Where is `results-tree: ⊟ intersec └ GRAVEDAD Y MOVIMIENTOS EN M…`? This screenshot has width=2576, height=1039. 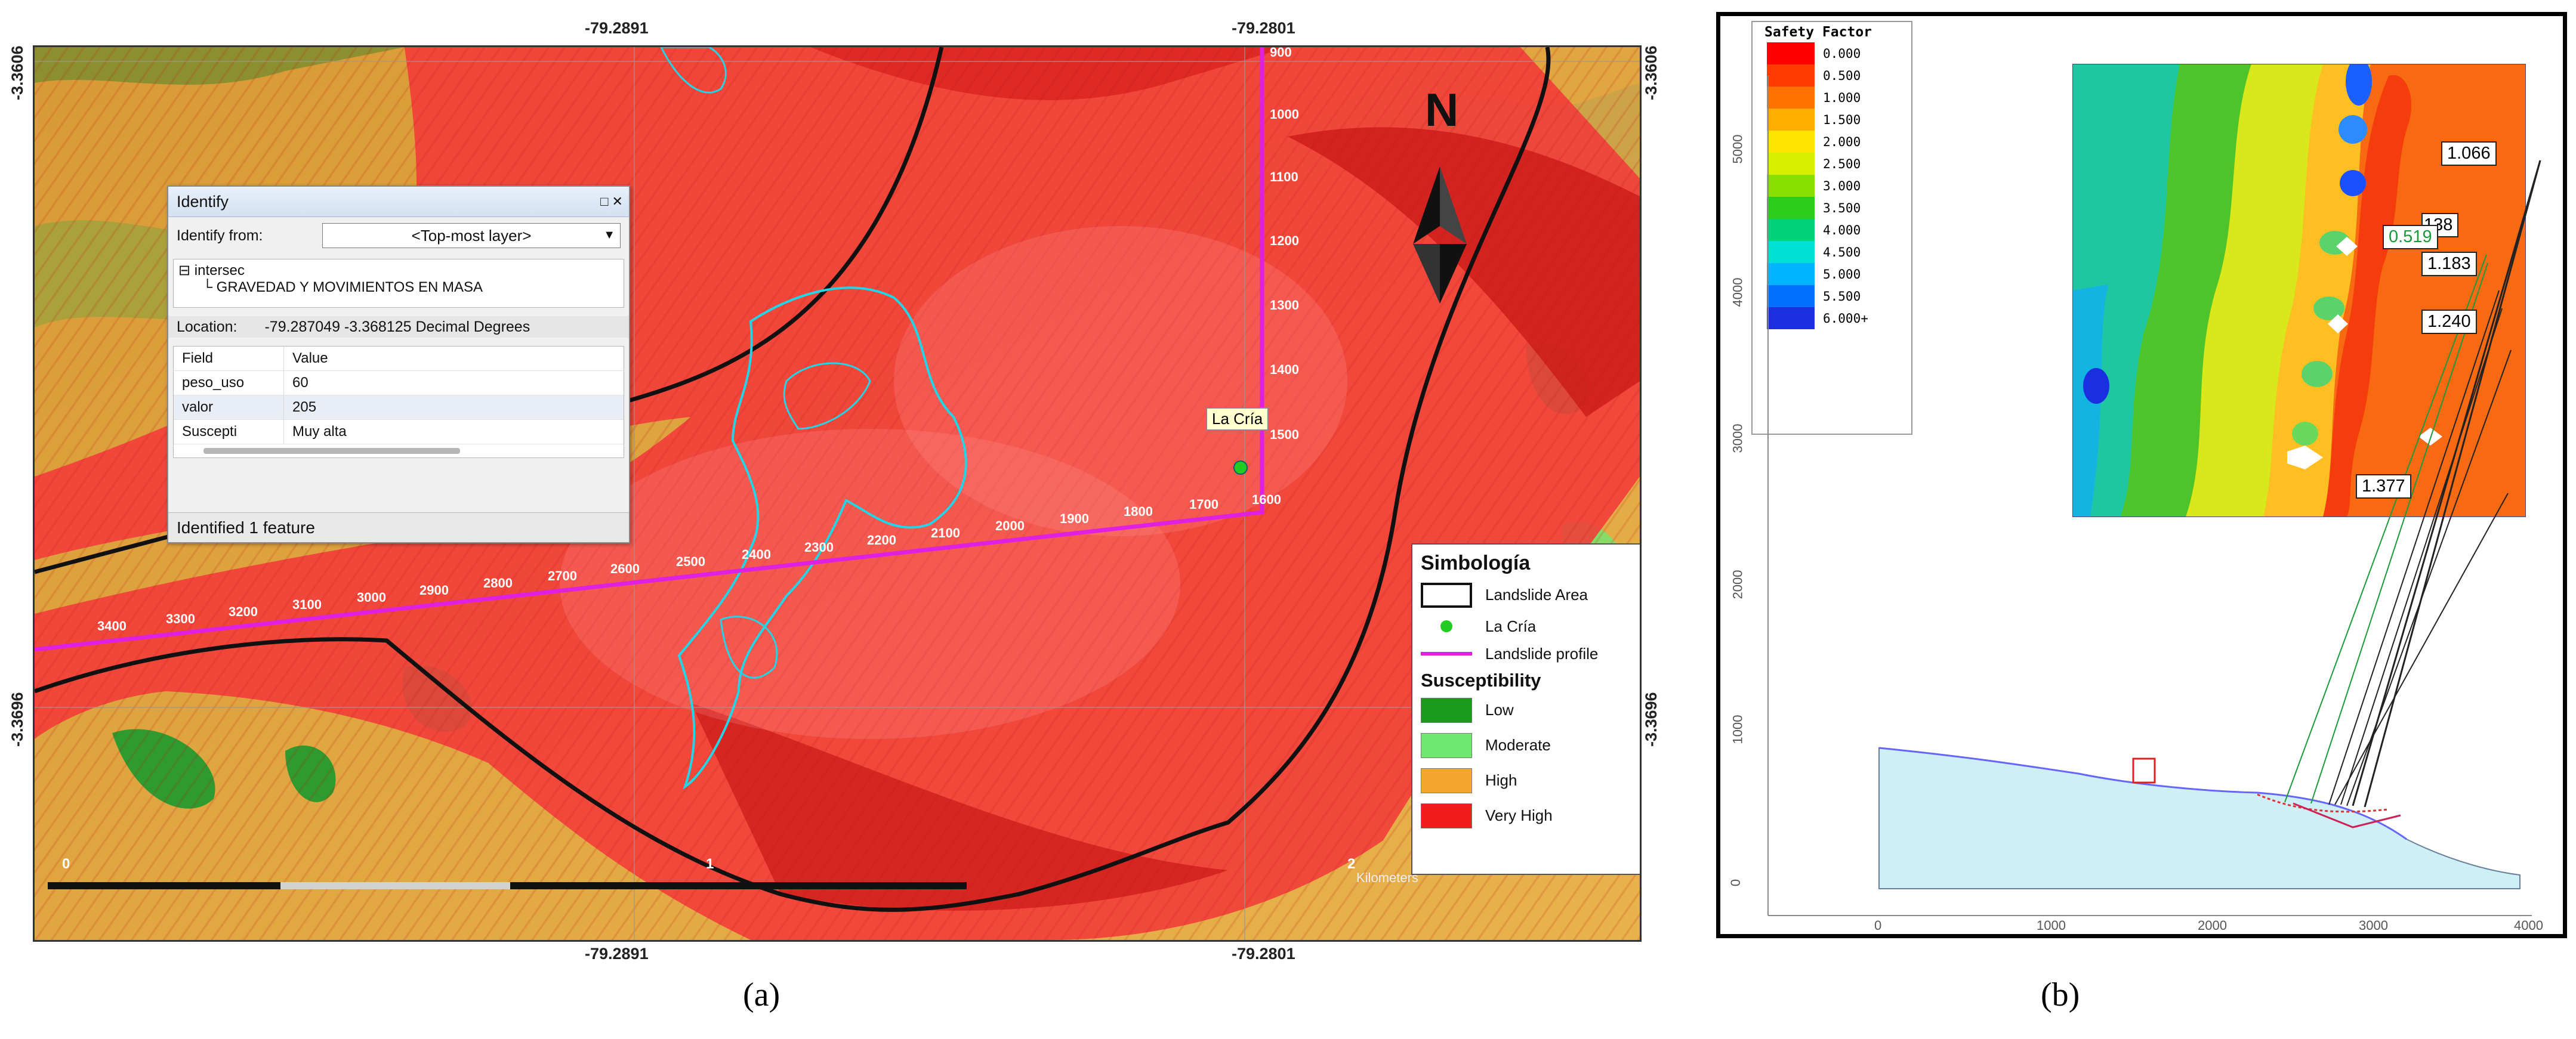
results-tree: ⊟ intersec └ GRAVEDAD Y MOVIMIENTOS EN M… is located at coordinates (399, 283).